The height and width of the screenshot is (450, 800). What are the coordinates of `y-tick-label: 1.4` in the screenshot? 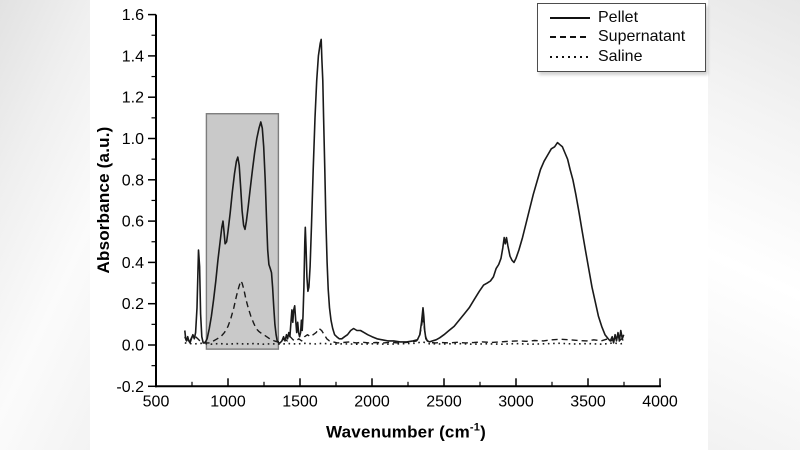 It's located at (133, 56).